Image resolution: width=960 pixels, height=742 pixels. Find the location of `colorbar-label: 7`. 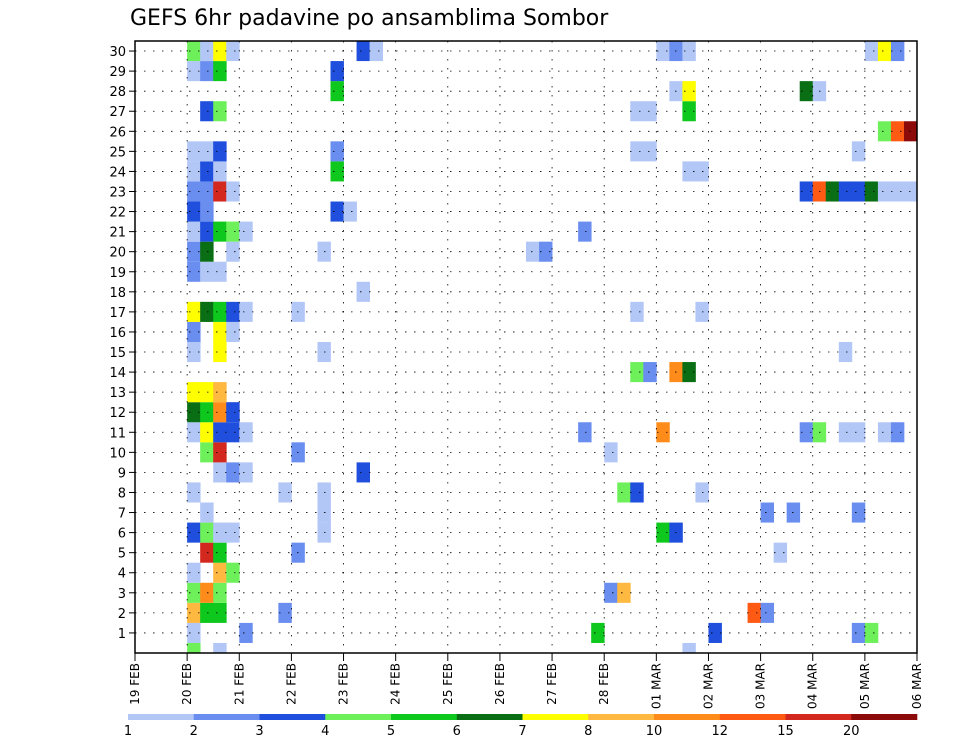

colorbar-label: 7 is located at coordinates (522, 731).